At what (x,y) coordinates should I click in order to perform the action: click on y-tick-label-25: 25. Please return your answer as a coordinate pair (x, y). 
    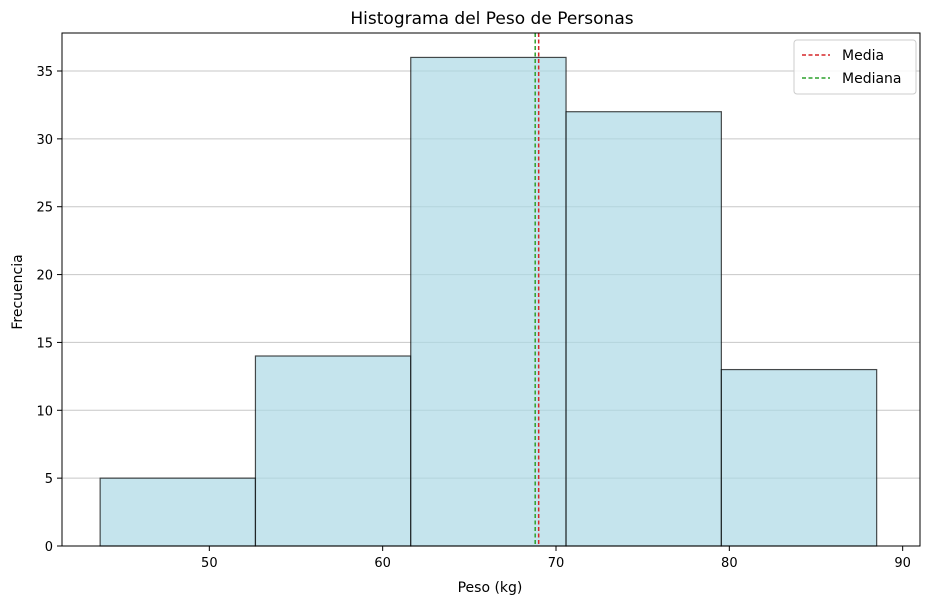
    Looking at the image, I should click on (44, 208).